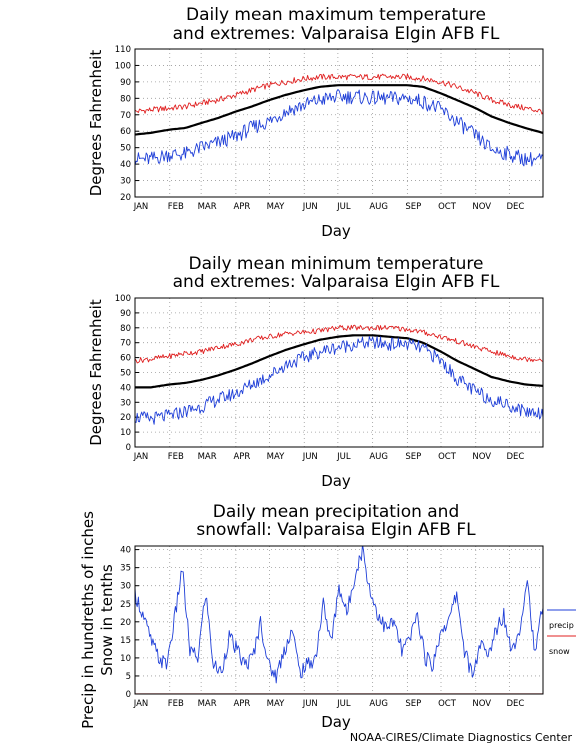 The width and height of the screenshot is (576, 745). What do you see at coordinates (125, 641) in the screenshot?
I see `y-tick-label: 15` at bounding box center [125, 641].